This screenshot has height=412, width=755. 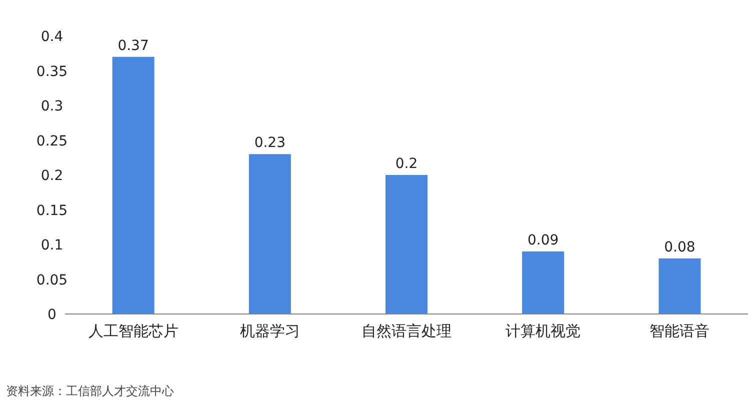 I want to click on x-tick-label: 机器学习, so click(x=270, y=331).